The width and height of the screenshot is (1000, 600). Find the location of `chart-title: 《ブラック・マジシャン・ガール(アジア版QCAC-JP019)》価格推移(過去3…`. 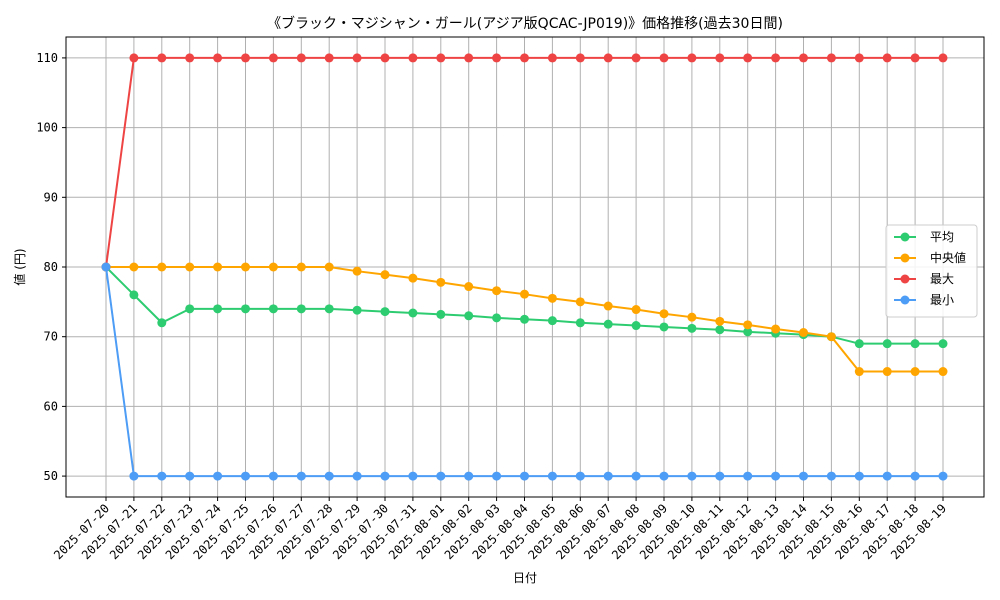

chart-title: 《ブラック・マジシャン・ガール(アジア版QCAC-JP019)》価格推移(過去3… is located at coordinates (525, 23).